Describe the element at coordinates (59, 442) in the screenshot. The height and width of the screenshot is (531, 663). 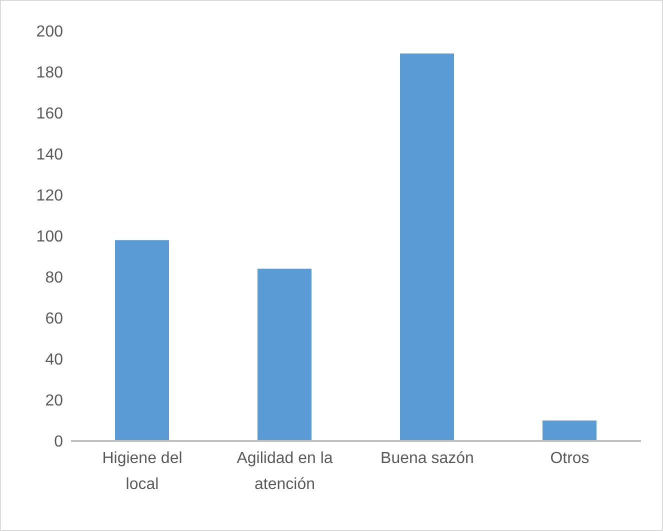
I see `y-tick-label: 0` at that location.